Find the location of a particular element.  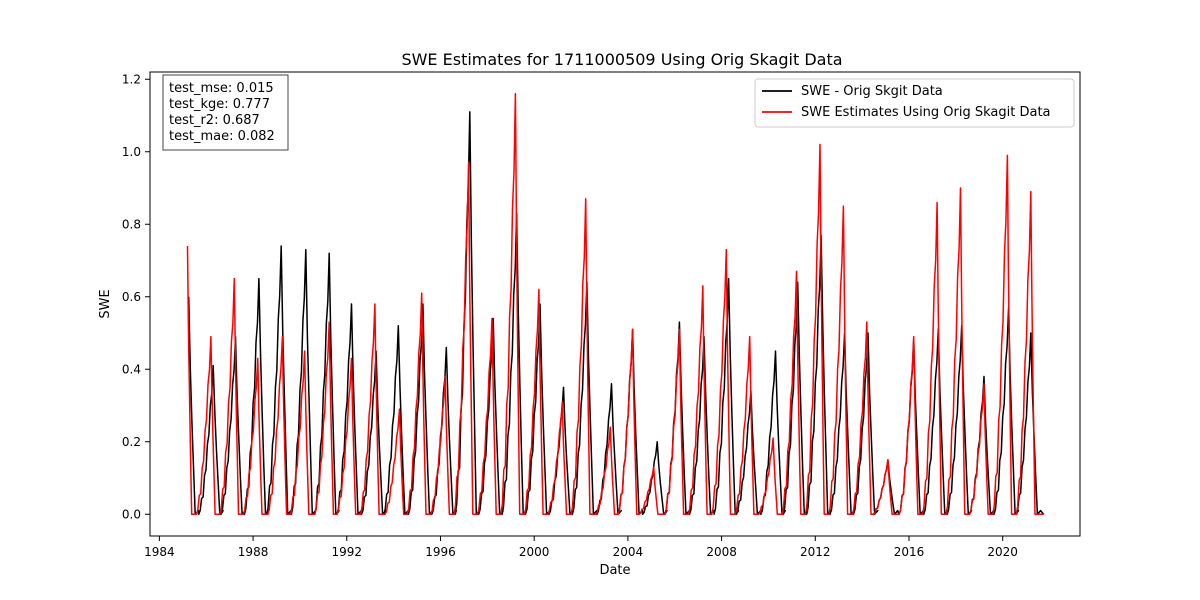

legend-label-observed: SWE - Orig Skgit Data is located at coordinates (872, 91).